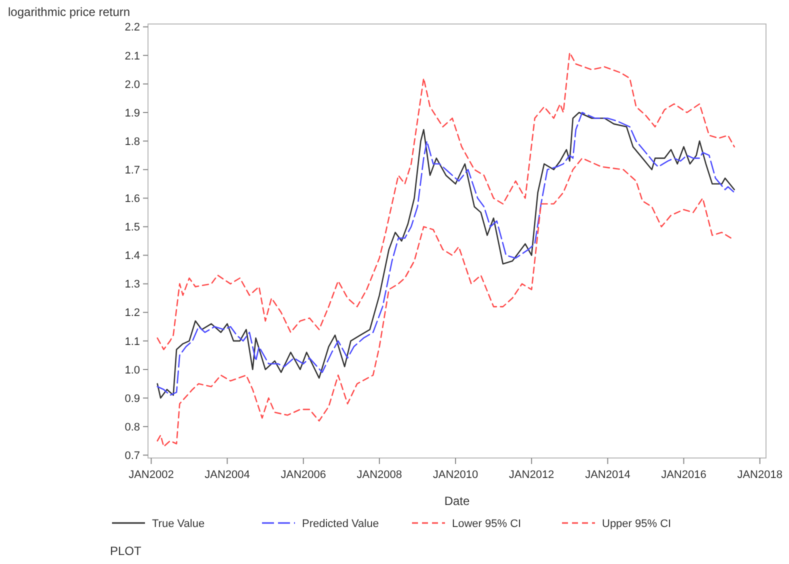 The image size is (789, 564). Describe the element at coordinates (132, 284) in the screenshot. I see `y-tick-label: 1.3` at that location.